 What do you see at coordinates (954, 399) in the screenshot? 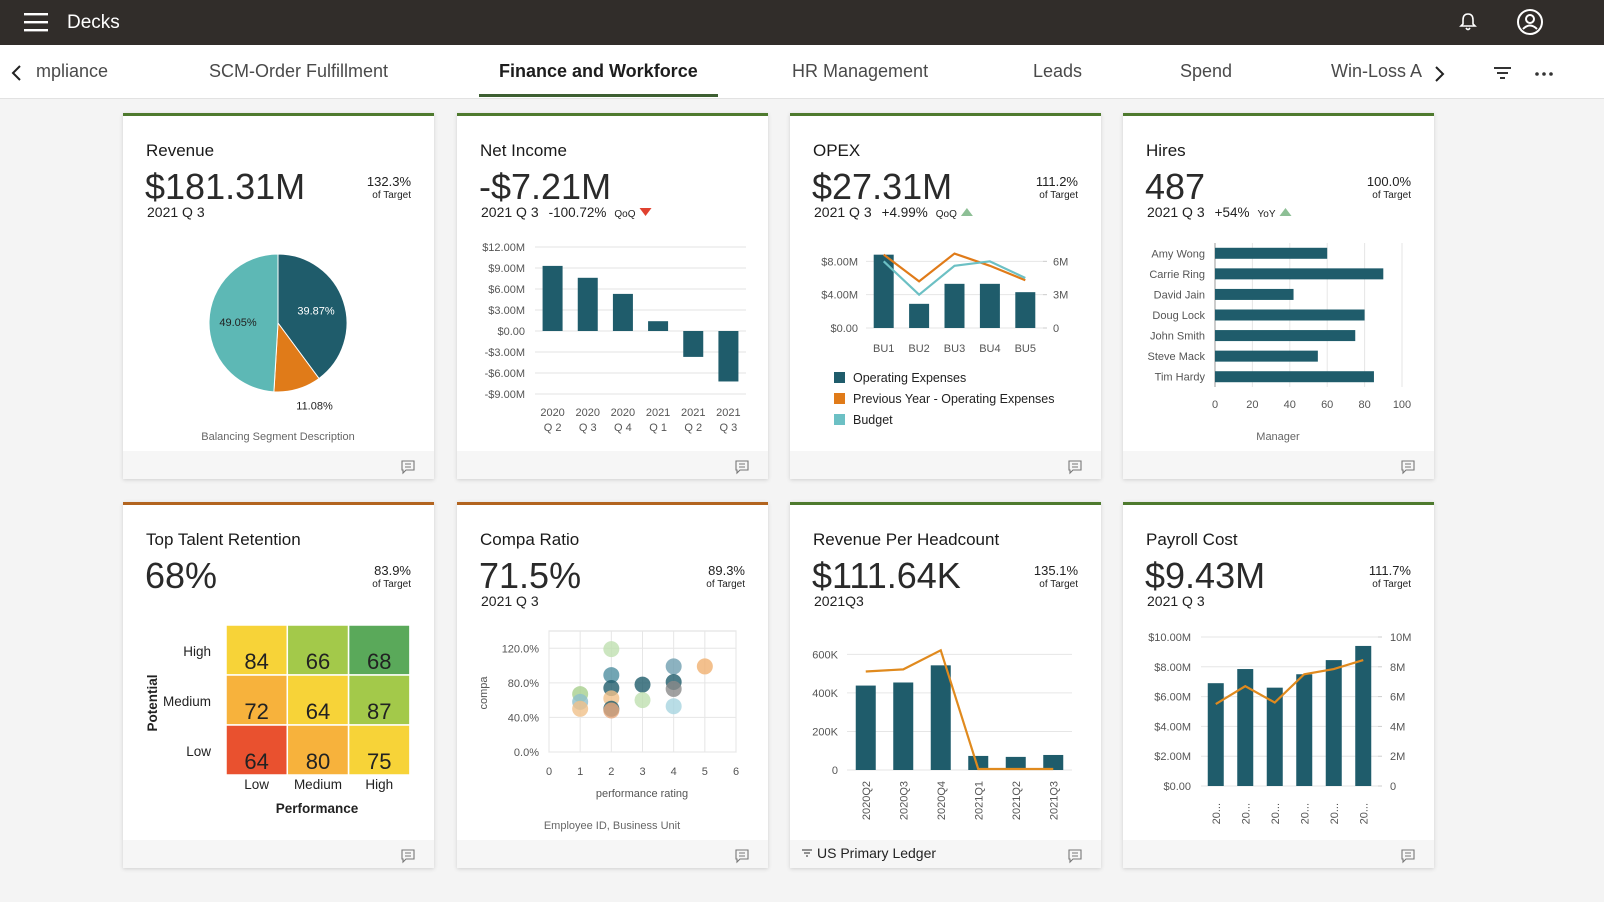
I see `legend-label: Previous Year - Operating Expenses` at bounding box center [954, 399].